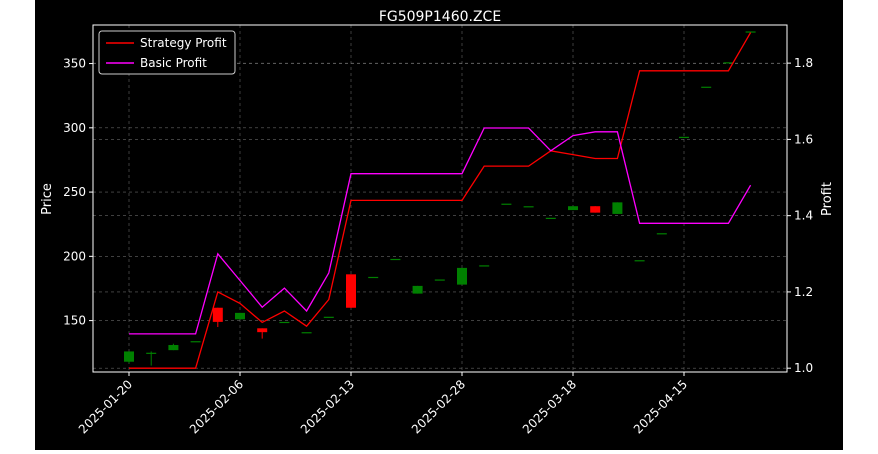 This screenshot has width=878, height=454. Describe the element at coordinates (803, 216) in the screenshot. I see `right-y-tick-label: 1.4` at that location.